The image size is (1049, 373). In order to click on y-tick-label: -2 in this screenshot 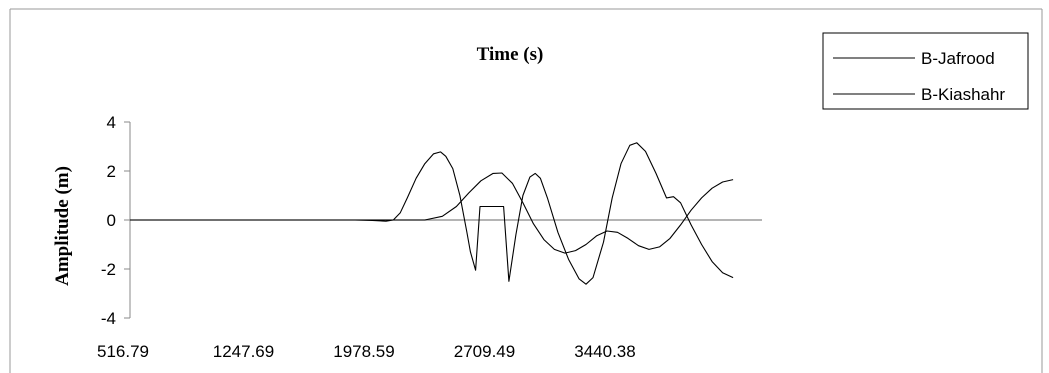, I will do `click(108, 269)`.